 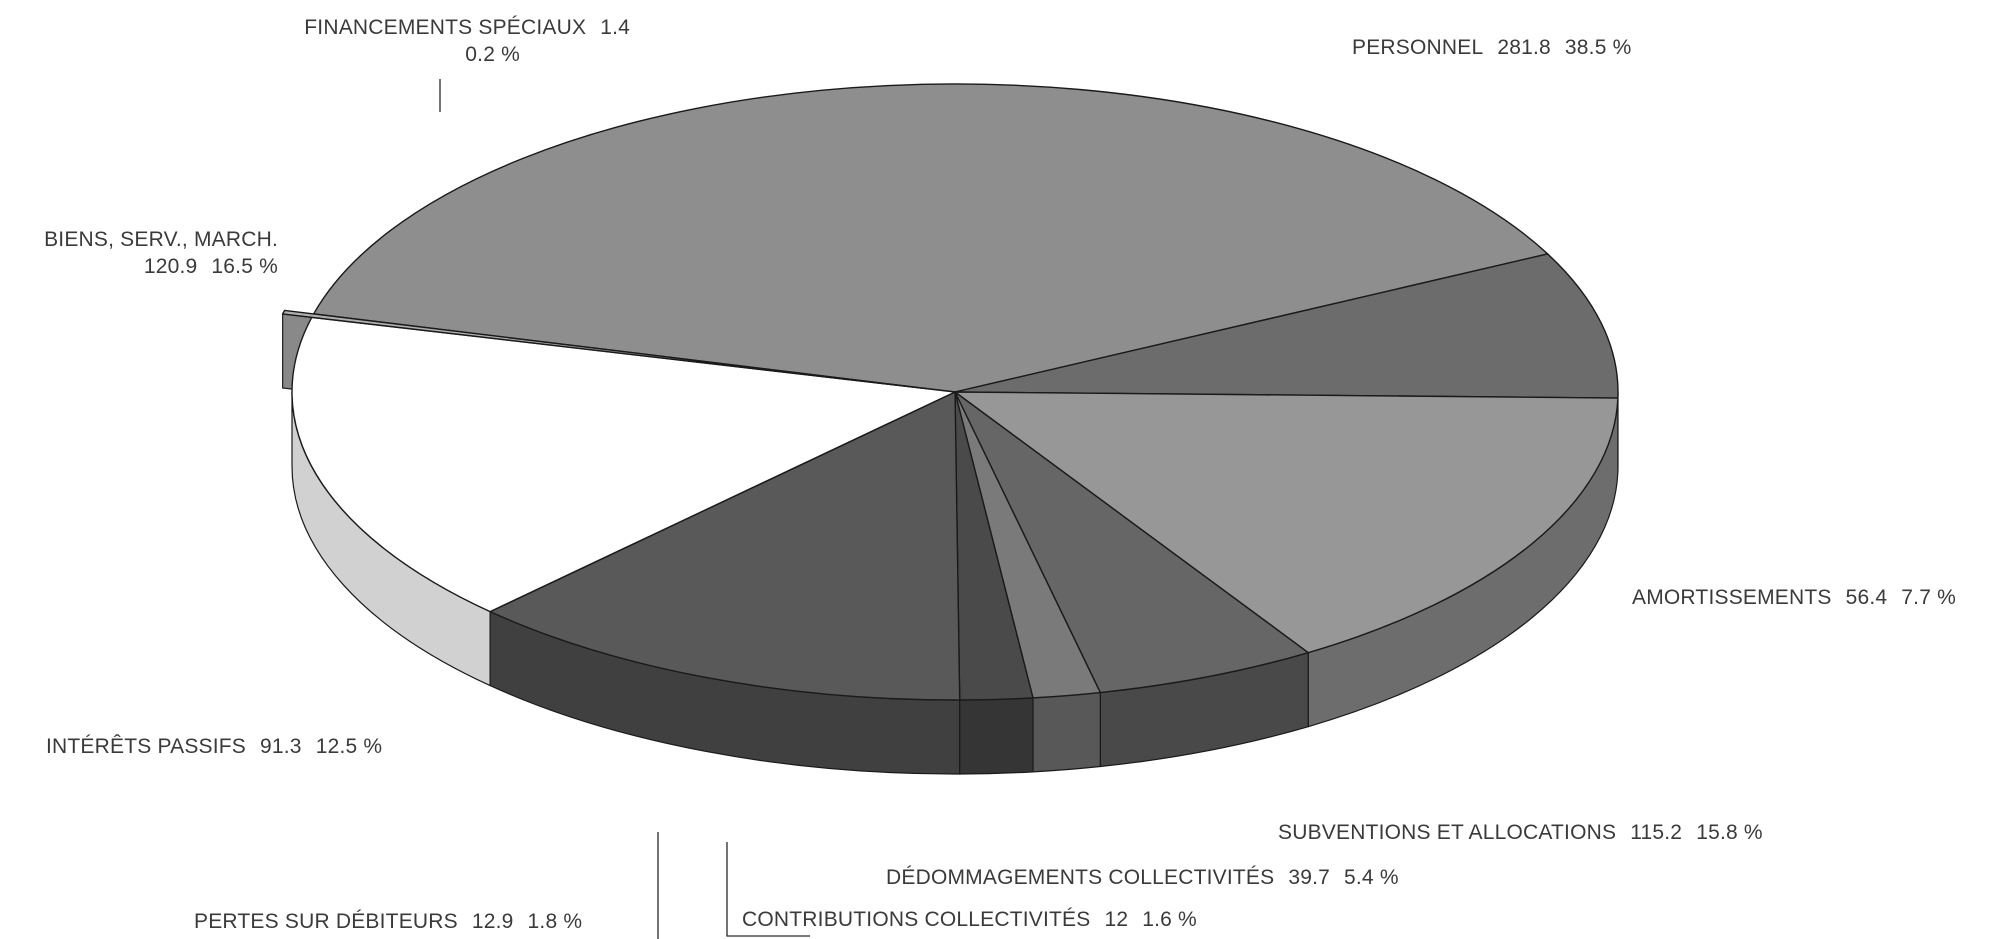 I want to click on label-financements-speciaux-percent: 0.2 %, so click(x=492, y=54).